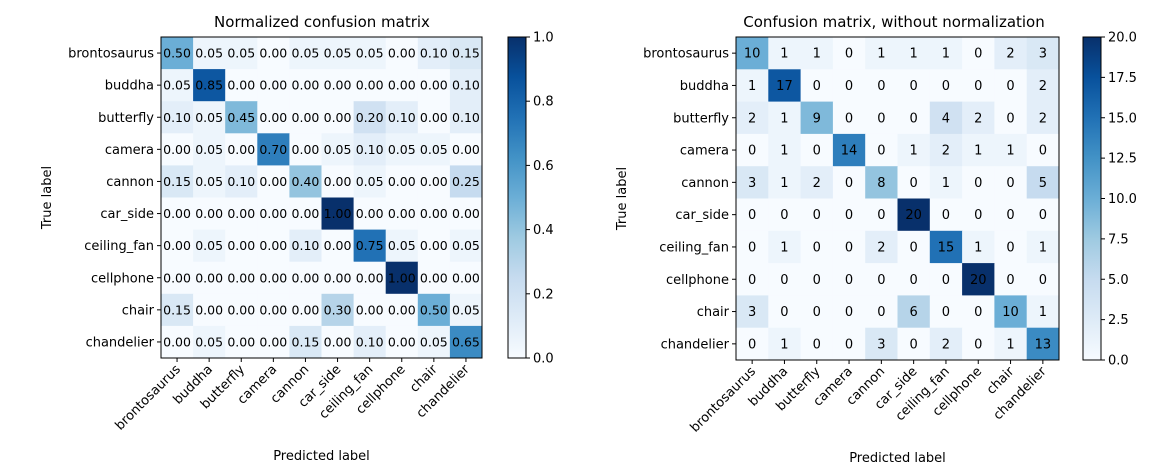 The width and height of the screenshot is (1156, 472). What do you see at coordinates (130, 182) in the screenshot?
I see `y-tick-label: cannon` at bounding box center [130, 182].